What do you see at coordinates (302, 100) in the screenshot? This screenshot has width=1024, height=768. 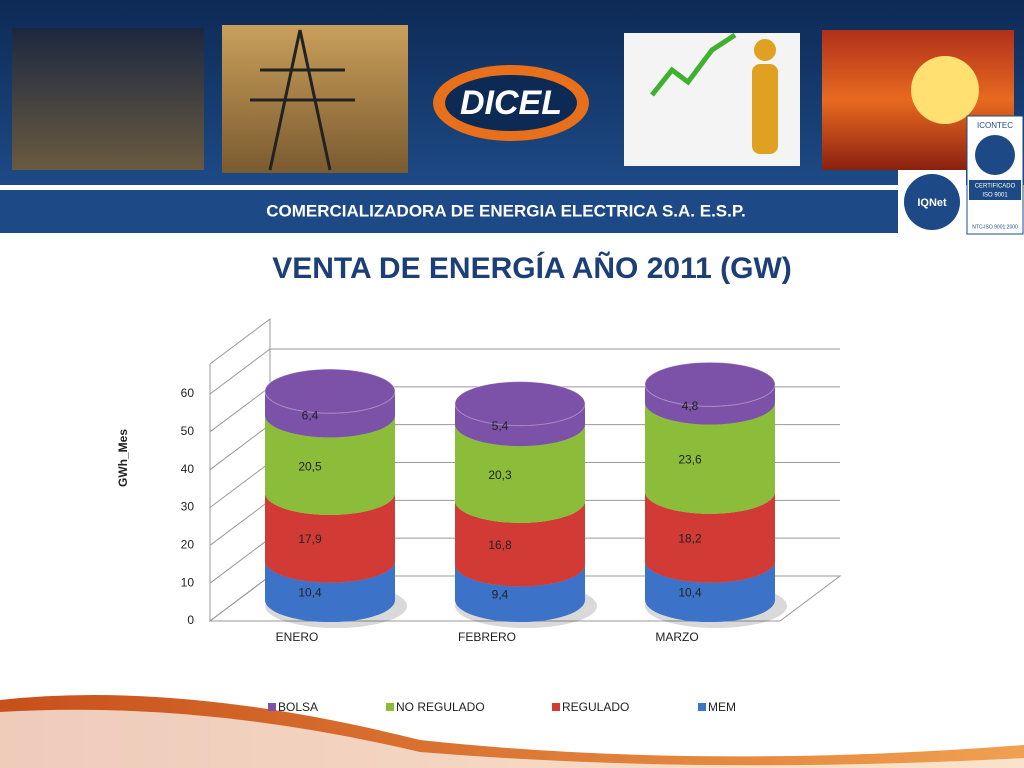 I see `tower-lines` at bounding box center [302, 100].